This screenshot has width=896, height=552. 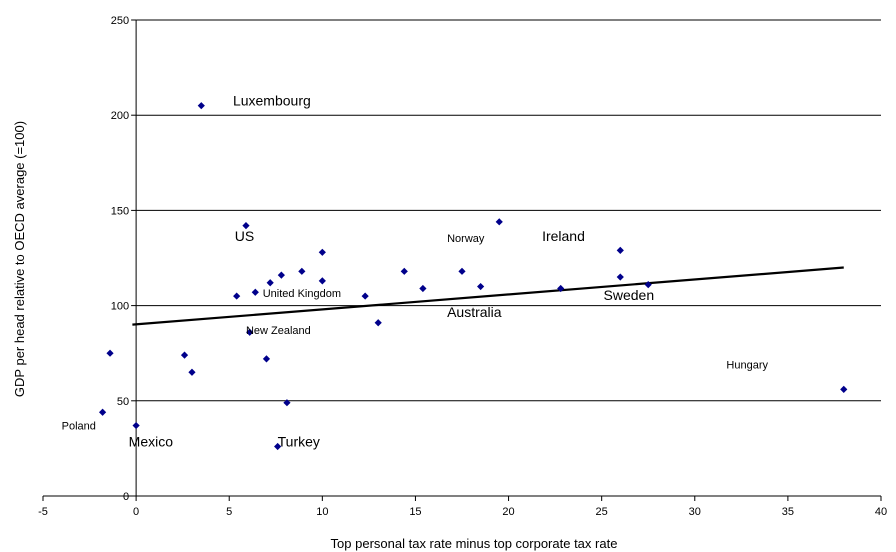 I want to click on y-tick-label: 100, so click(x=120, y=307).